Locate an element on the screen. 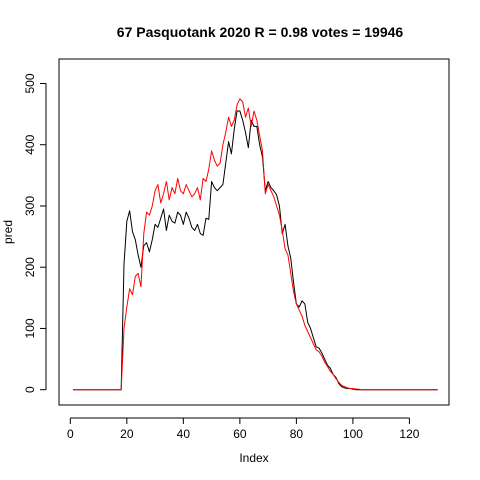 Image resolution: width=480 pixels, height=480 pixels. x-tick-label: 40 is located at coordinates (184, 434).